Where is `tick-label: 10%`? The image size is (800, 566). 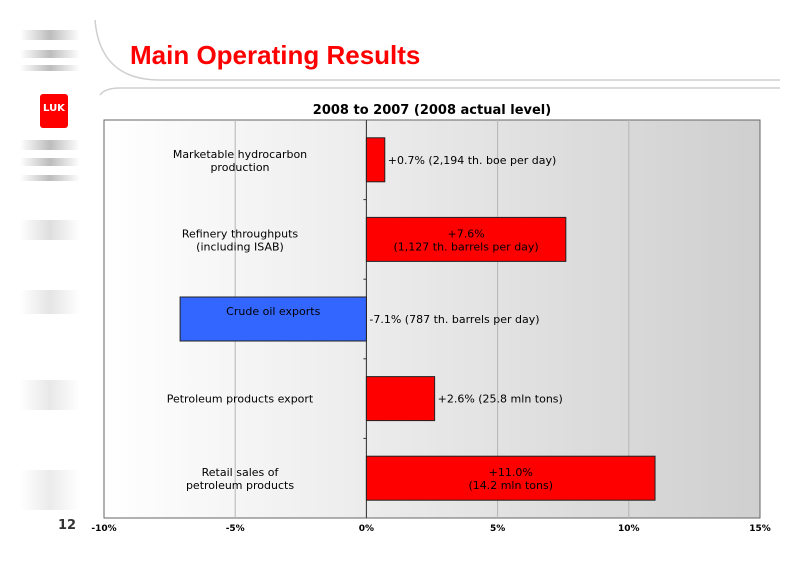 tick-label: 10% is located at coordinates (629, 529).